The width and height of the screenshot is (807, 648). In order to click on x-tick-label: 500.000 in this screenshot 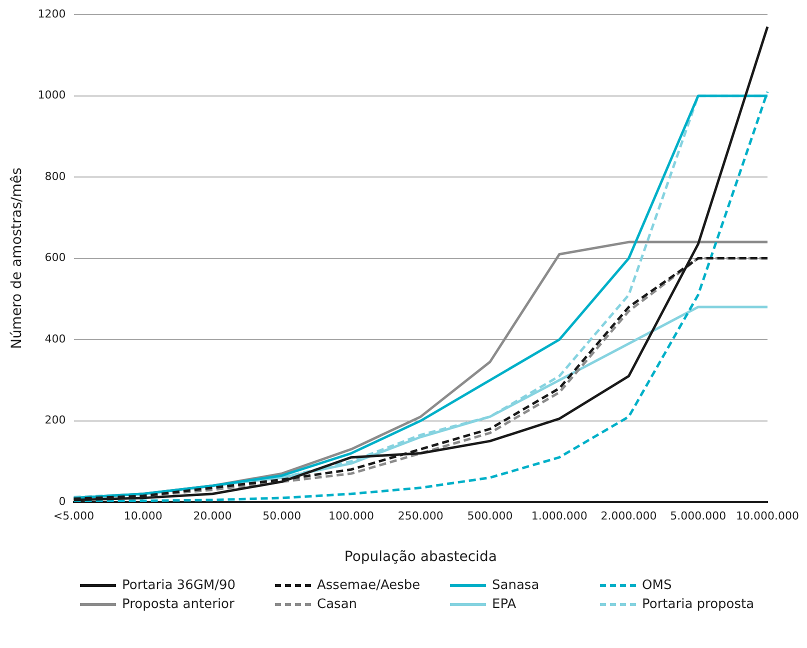, I will do `click(490, 515)`.